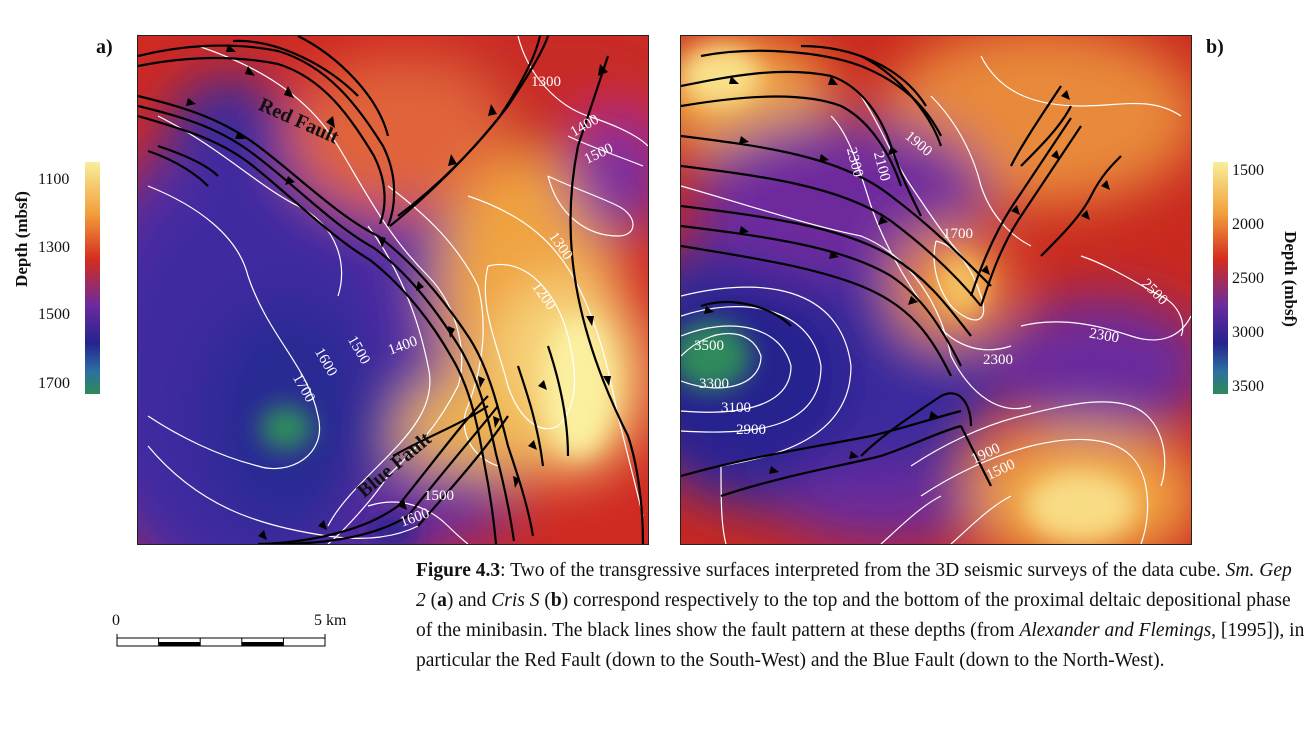 This screenshot has width=1314, height=750. I want to click on colorbar-b-tick: 2000, so click(1248, 224).